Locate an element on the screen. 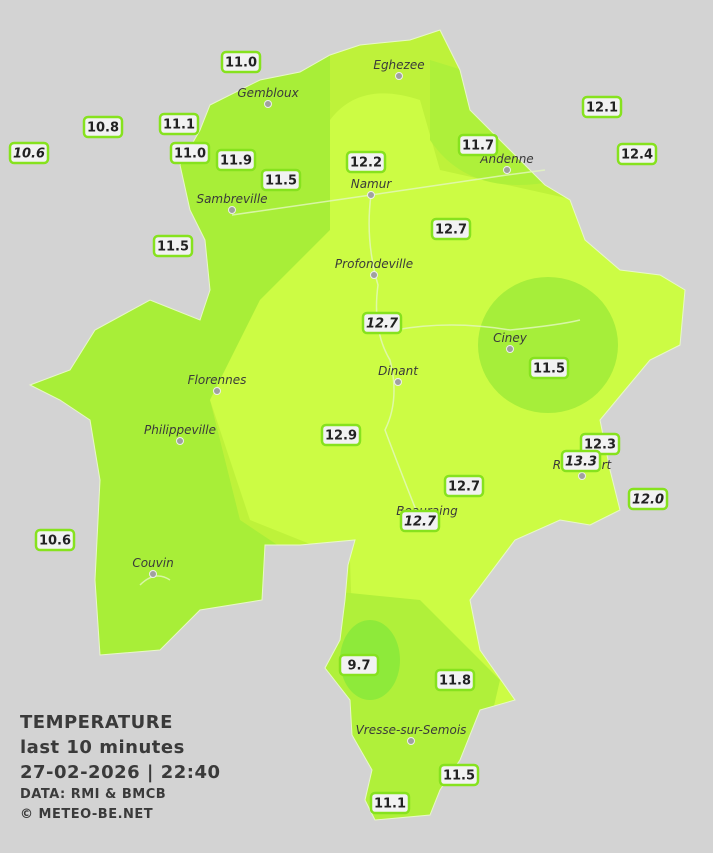  station-value: 12.4 is located at coordinates (637, 155).